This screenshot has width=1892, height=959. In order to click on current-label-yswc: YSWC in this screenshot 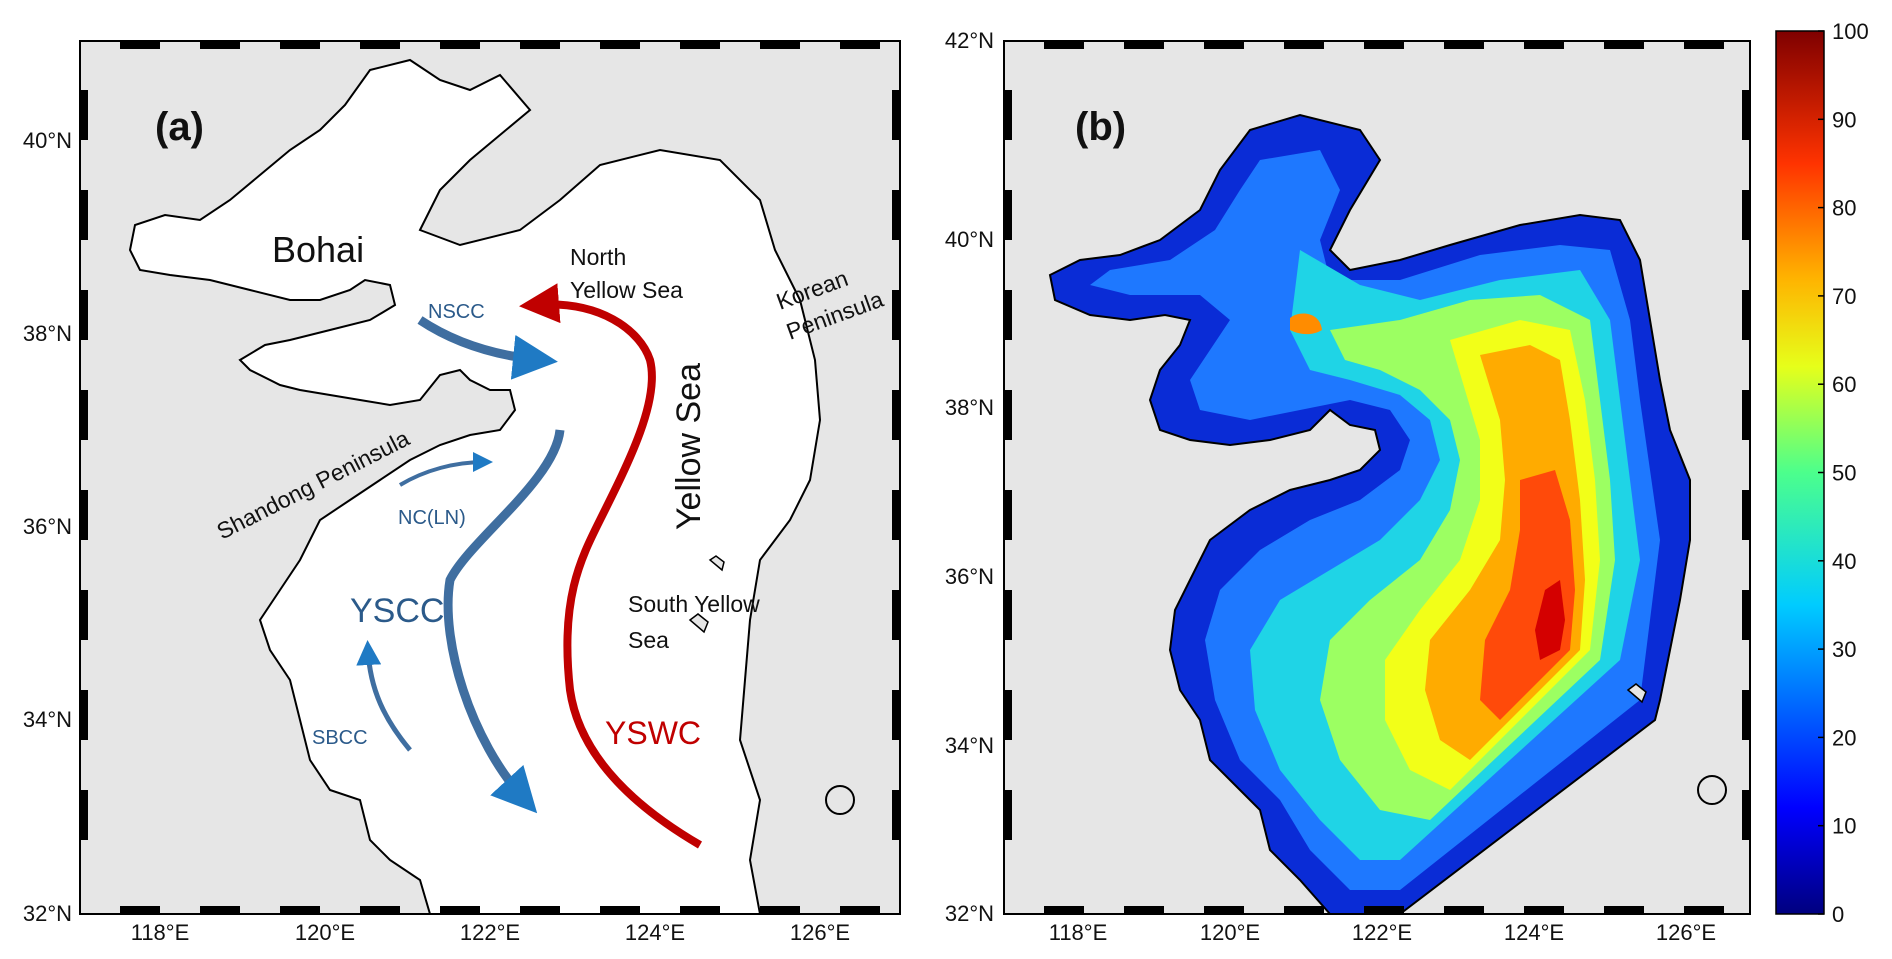, I will do `click(653, 733)`.